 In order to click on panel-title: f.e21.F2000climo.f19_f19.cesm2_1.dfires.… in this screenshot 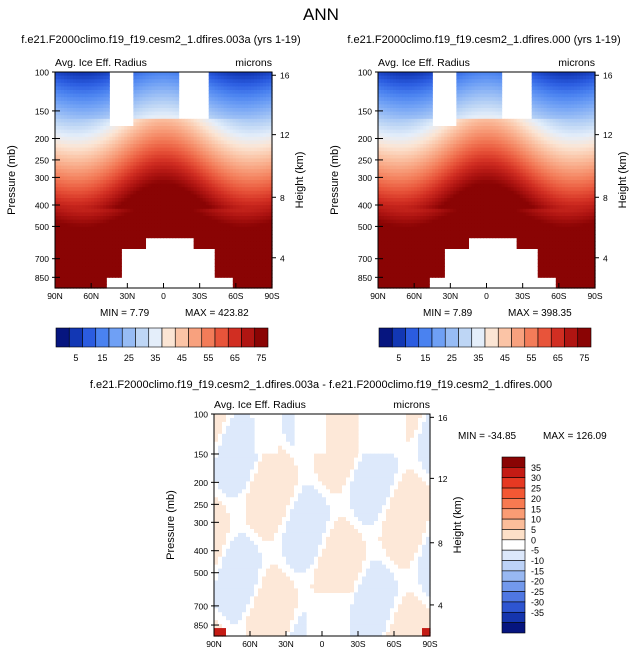, I will do `click(483, 40)`.